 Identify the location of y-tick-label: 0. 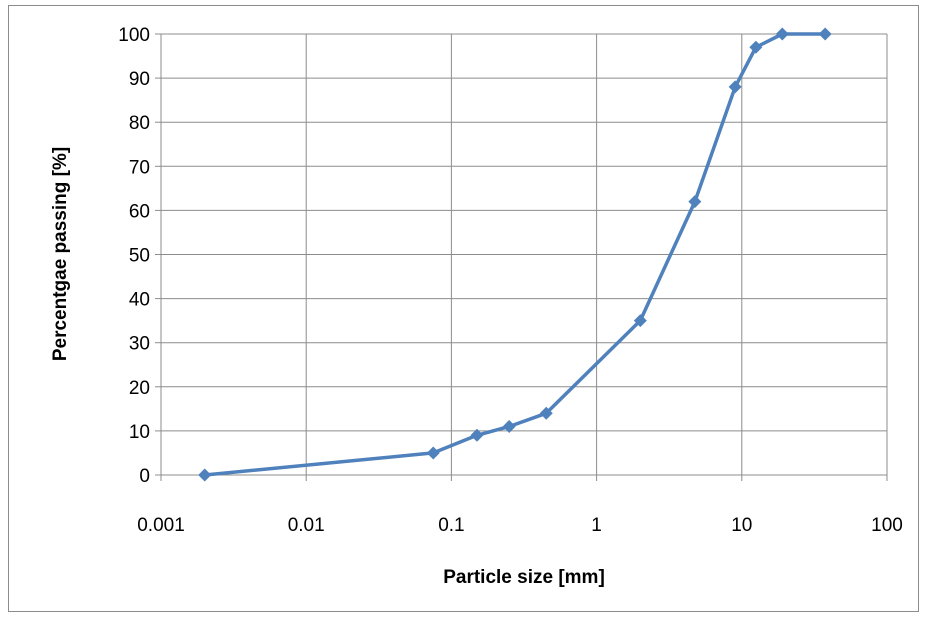
(144, 476).